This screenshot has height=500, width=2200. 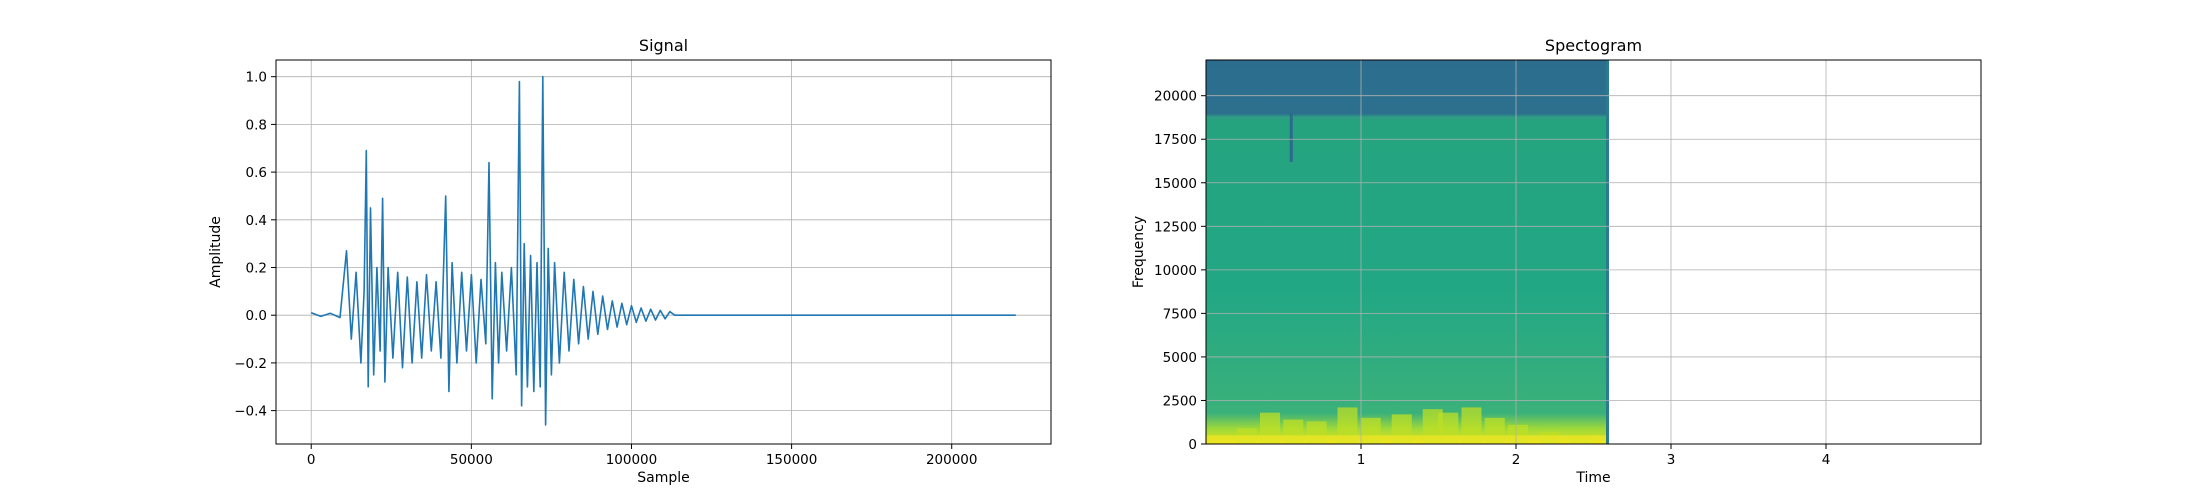 What do you see at coordinates (1592, 478) in the screenshot?
I see `spectrogram-x-label: Time` at bounding box center [1592, 478].